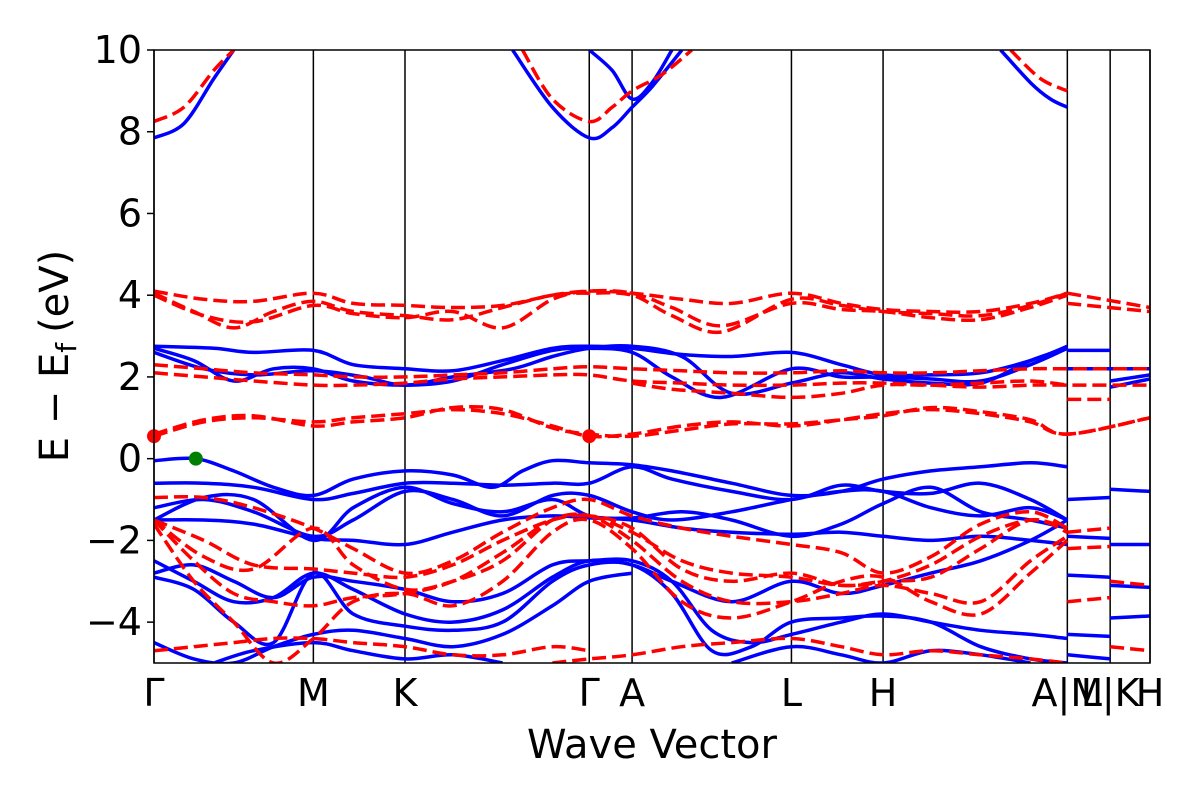 Image resolution: width=1200 pixels, height=800 pixels. Describe the element at coordinates (114, 540) in the screenshot. I see `y-tick-label: −2` at that location.